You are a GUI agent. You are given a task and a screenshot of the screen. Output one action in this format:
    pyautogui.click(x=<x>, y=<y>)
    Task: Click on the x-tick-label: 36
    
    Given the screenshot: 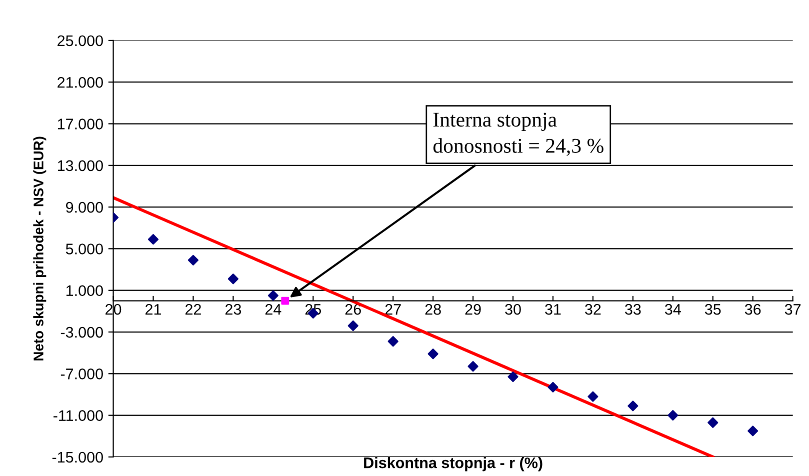 What is the action you would take?
    pyautogui.click(x=752, y=309)
    